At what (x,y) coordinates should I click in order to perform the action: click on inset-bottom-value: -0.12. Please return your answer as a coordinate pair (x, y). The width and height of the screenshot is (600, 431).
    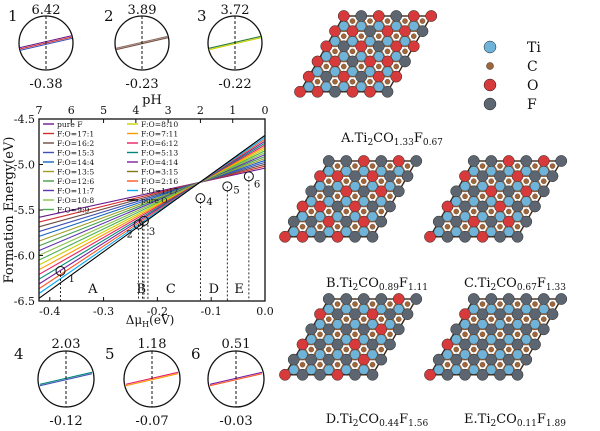
    Looking at the image, I should click on (65, 421).